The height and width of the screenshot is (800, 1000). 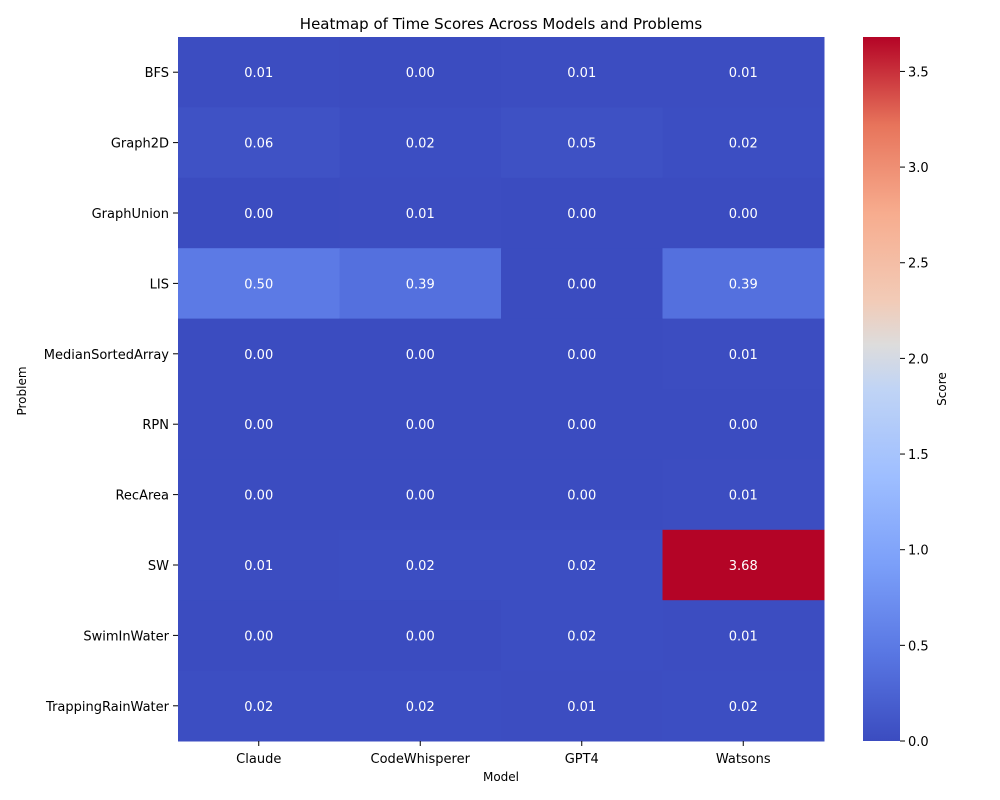 What do you see at coordinates (503, 754) in the screenshot?
I see `x-axis: Claude CodeWhisperer GPT4 Watsons` at bounding box center [503, 754].